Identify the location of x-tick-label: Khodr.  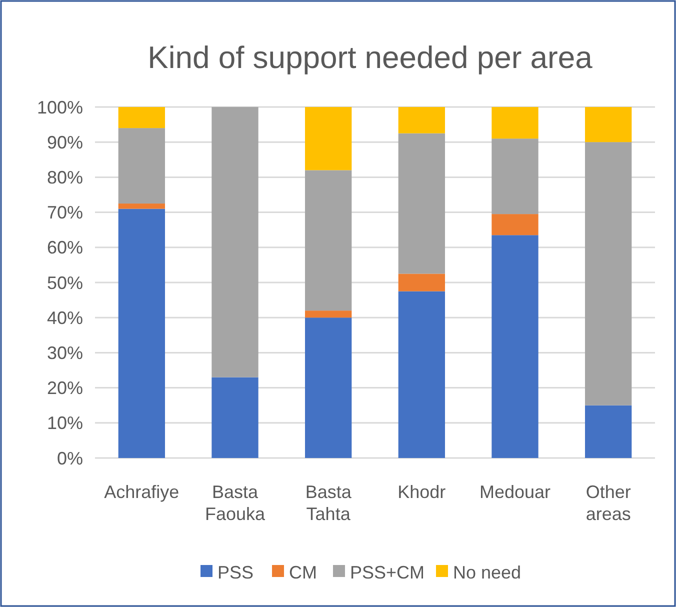
(422, 492).